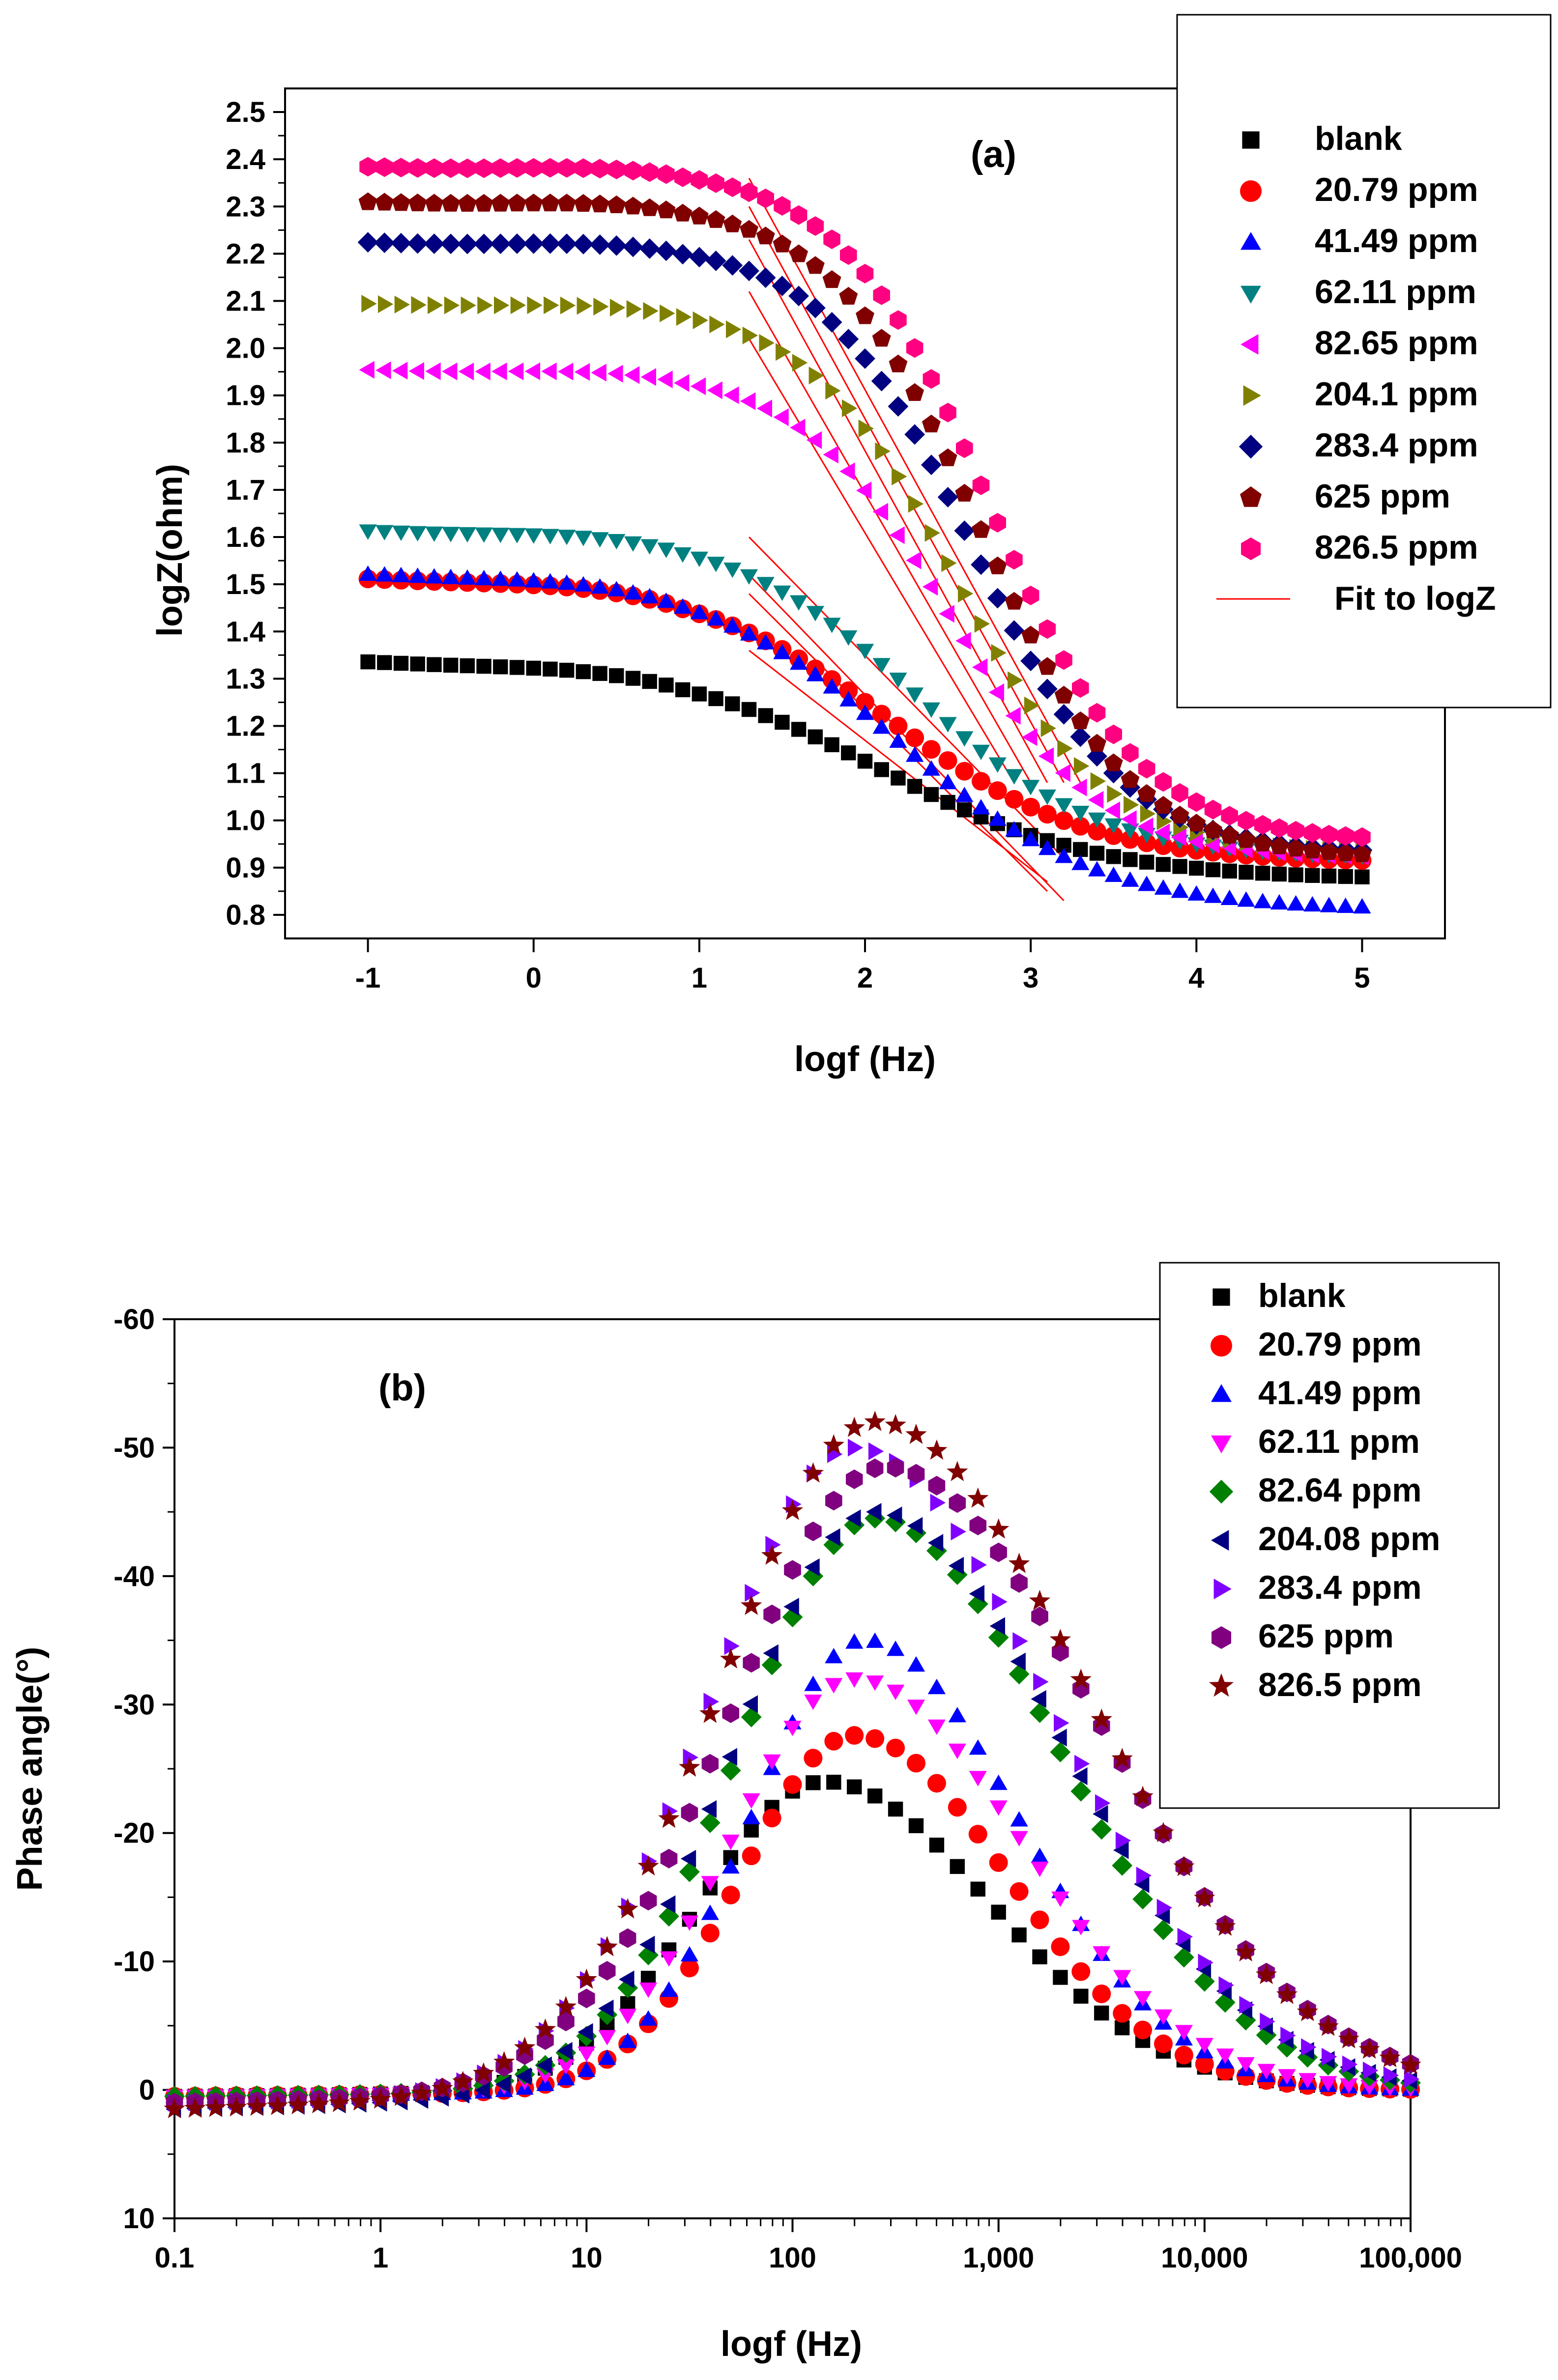 Image resolution: width=1558 pixels, height=2380 pixels. Describe the element at coordinates (170, 550) in the screenshot. I see `y-axis-title-a: logZ(ohm)` at that location.